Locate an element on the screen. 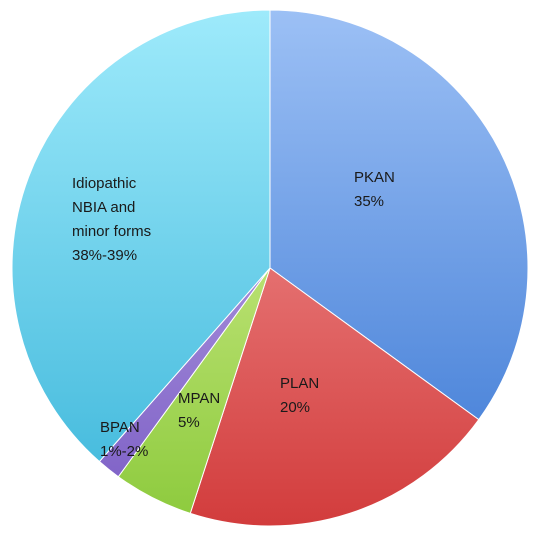  slice-name-text: MPAN is located at coordinates (199, 398).